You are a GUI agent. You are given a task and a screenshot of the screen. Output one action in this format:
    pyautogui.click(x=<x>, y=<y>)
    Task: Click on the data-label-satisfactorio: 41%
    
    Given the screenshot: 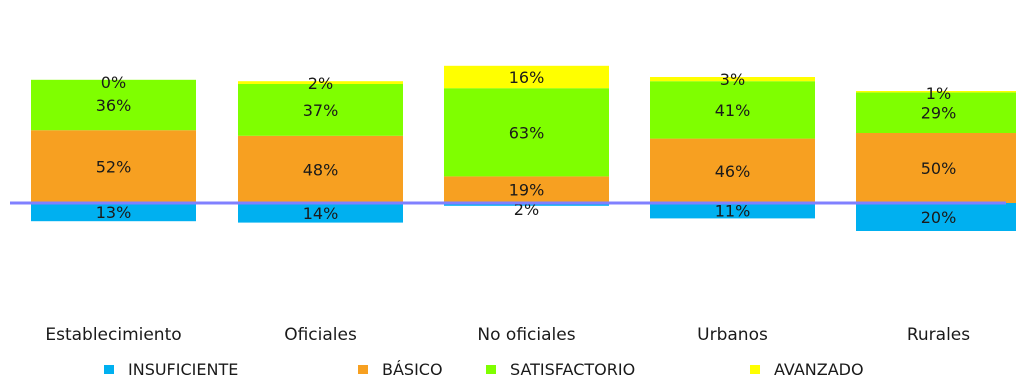 What is the action you would take?
    pyautogui.click(x=733, y=110)
    